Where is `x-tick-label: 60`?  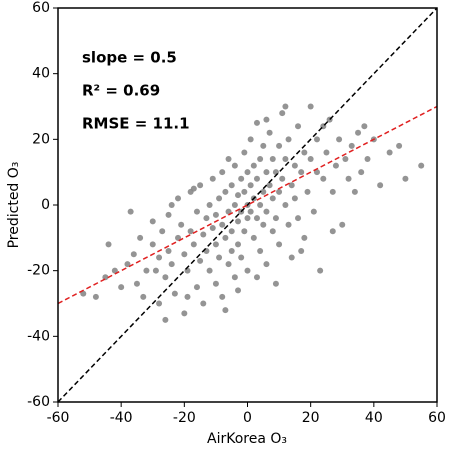
x-tick-label: 60 is located at coordinates (437, 418).